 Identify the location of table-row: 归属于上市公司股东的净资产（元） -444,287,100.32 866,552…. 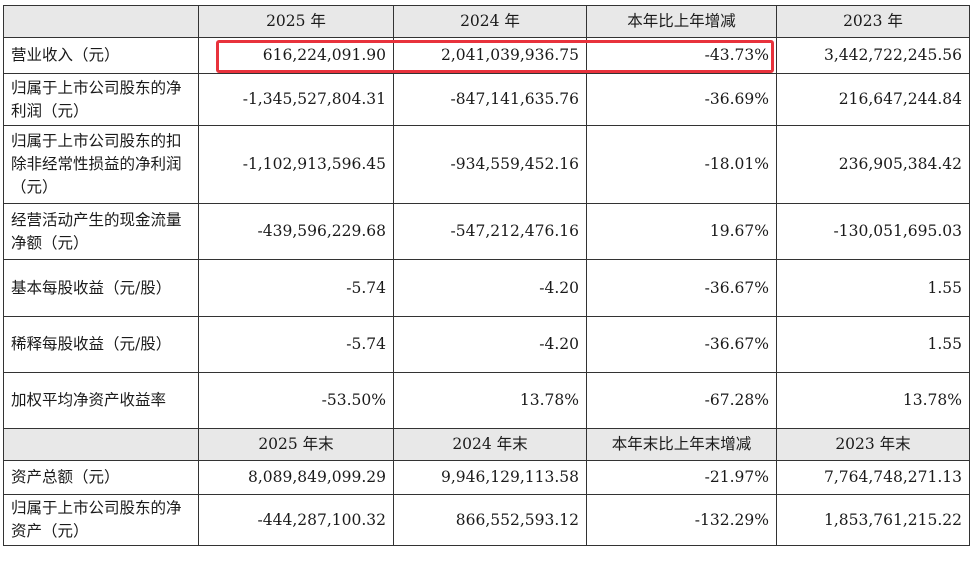
(486, 520).